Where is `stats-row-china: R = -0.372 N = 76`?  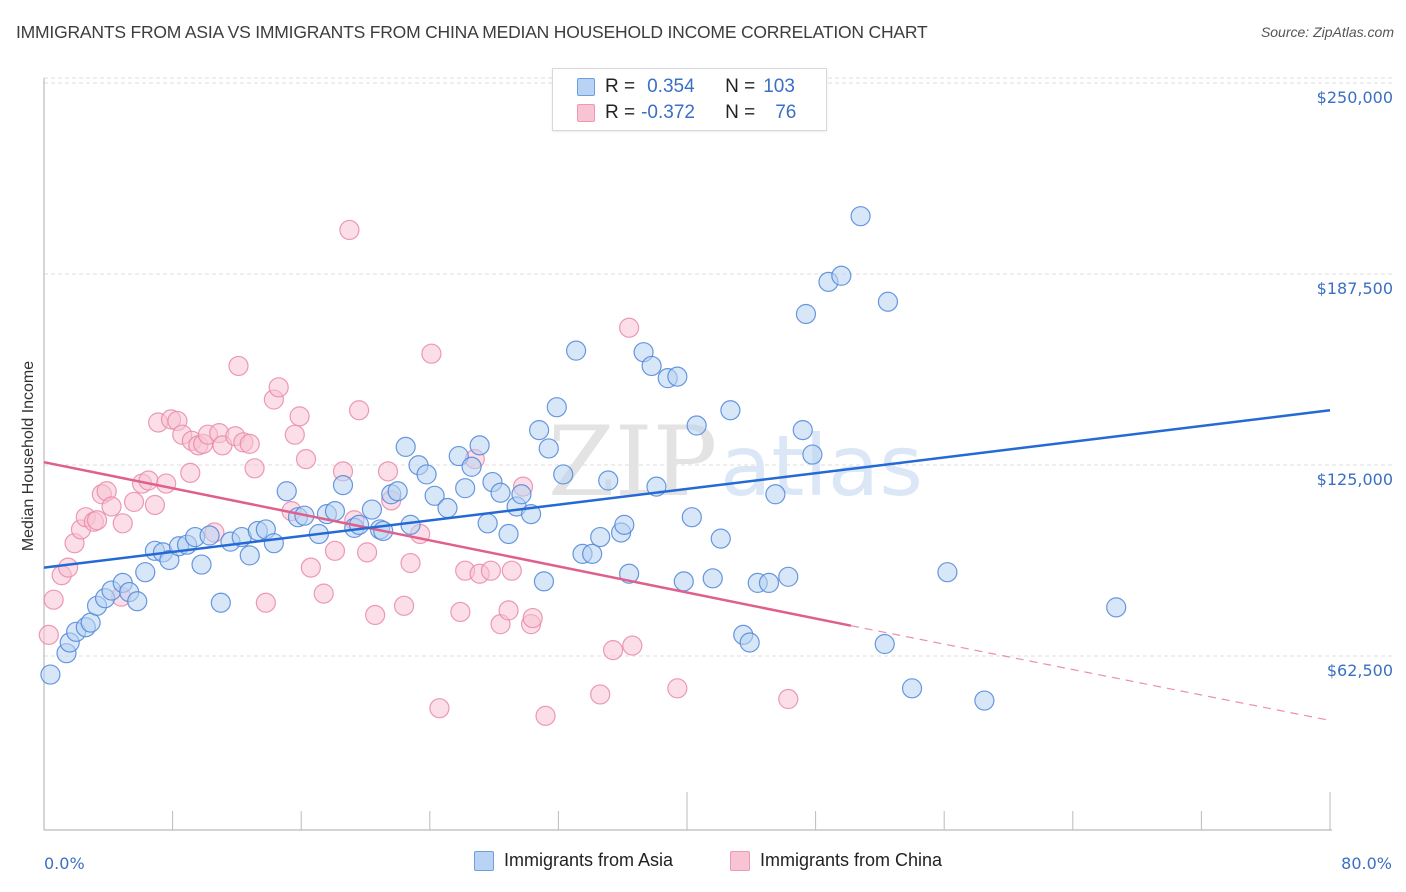
stats-row-china: R = -0.372 N = 76 is located at coordinates (674, 113).